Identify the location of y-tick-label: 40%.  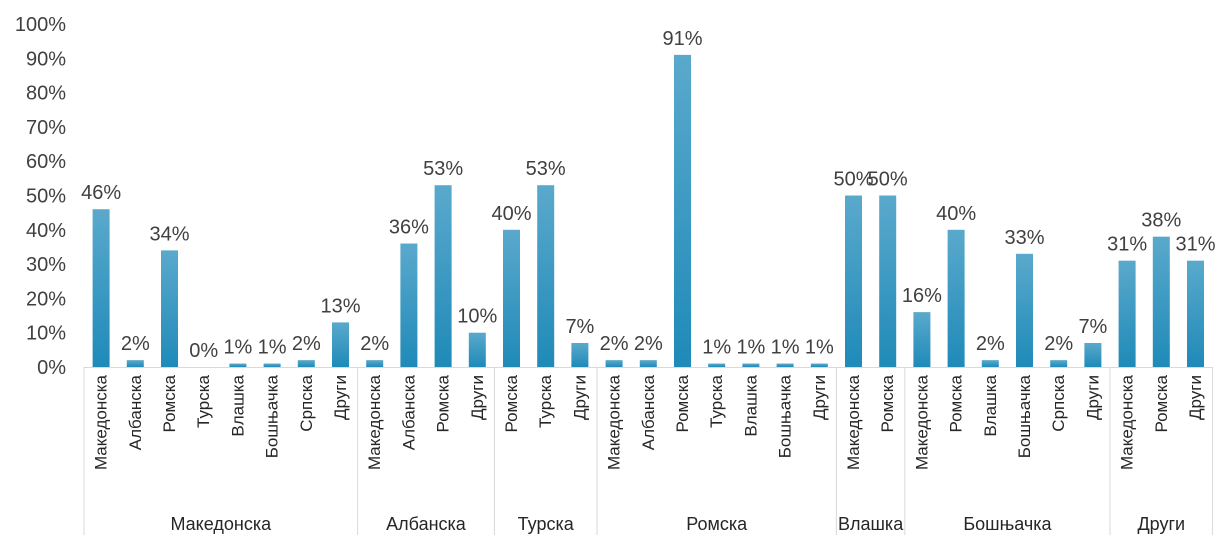
(46, 231).